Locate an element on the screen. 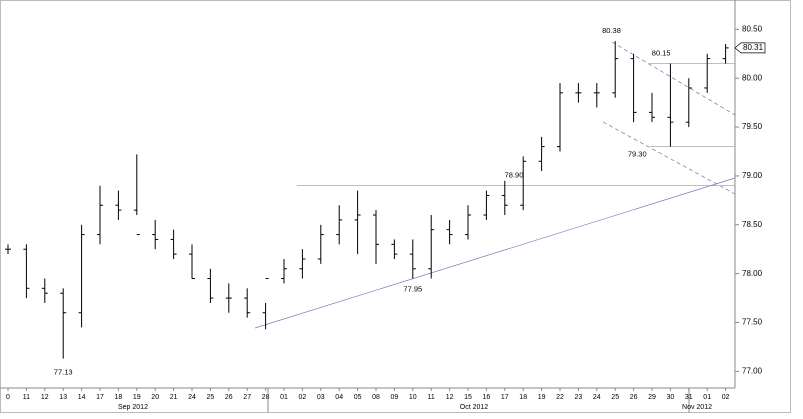 The image size is (803, 419). y-tick-label: 77.00 is located at coordinates (752, 370).